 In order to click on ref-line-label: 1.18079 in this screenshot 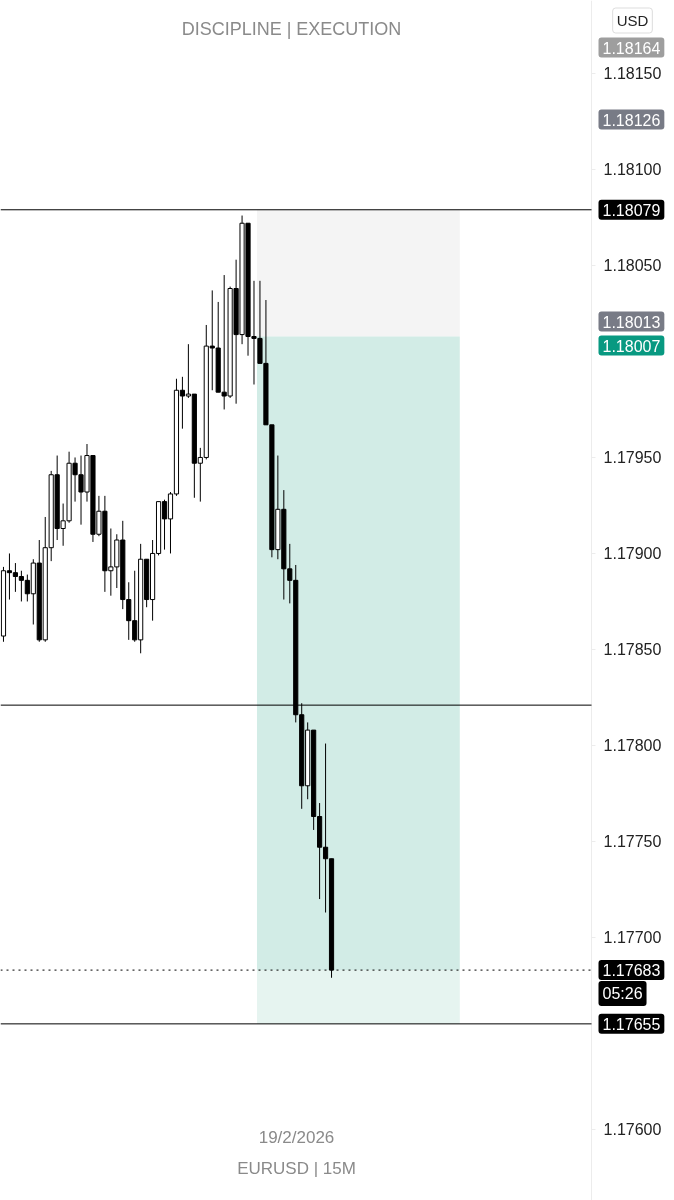, I will do `click(631, 210)`.